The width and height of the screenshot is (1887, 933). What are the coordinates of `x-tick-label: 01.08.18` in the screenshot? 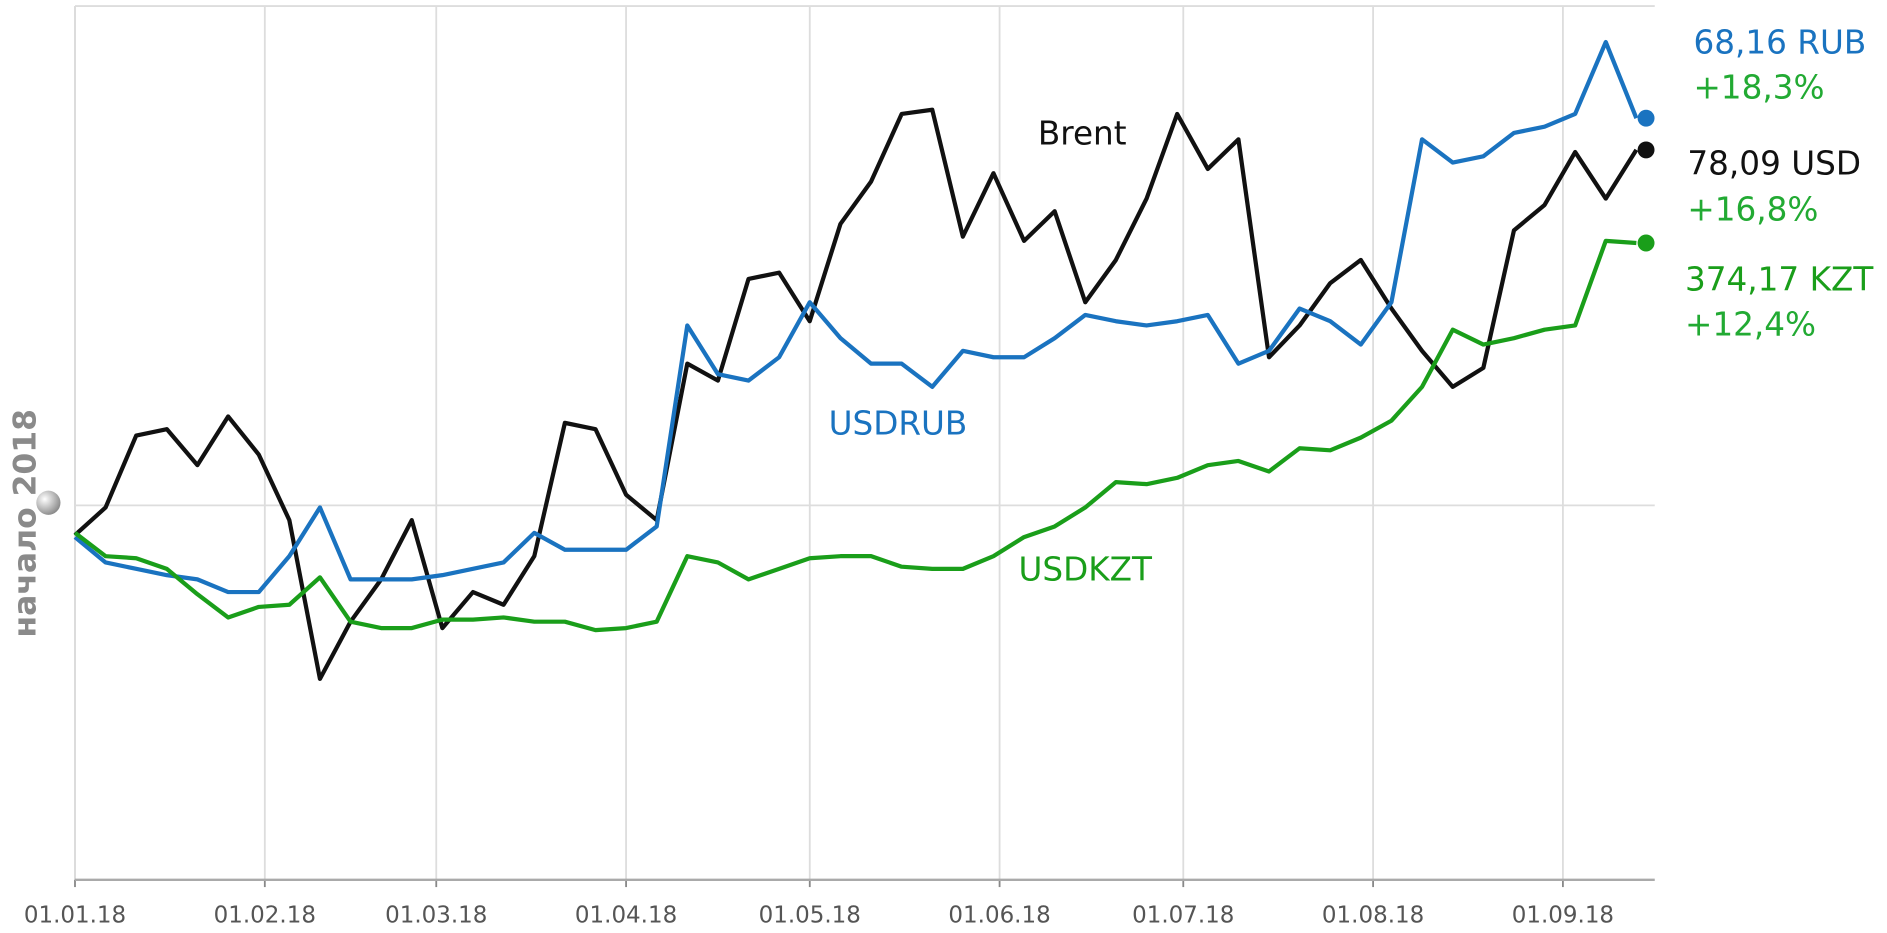 It's located at (1373, 916).